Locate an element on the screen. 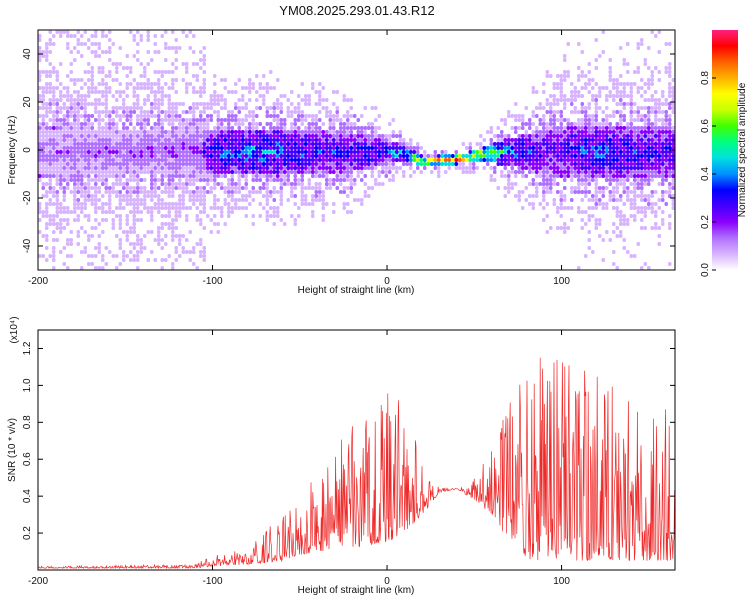 The height and width of the screenshot is (600, 750). y-tick-label: -20 is located at coordinates (27, 197).